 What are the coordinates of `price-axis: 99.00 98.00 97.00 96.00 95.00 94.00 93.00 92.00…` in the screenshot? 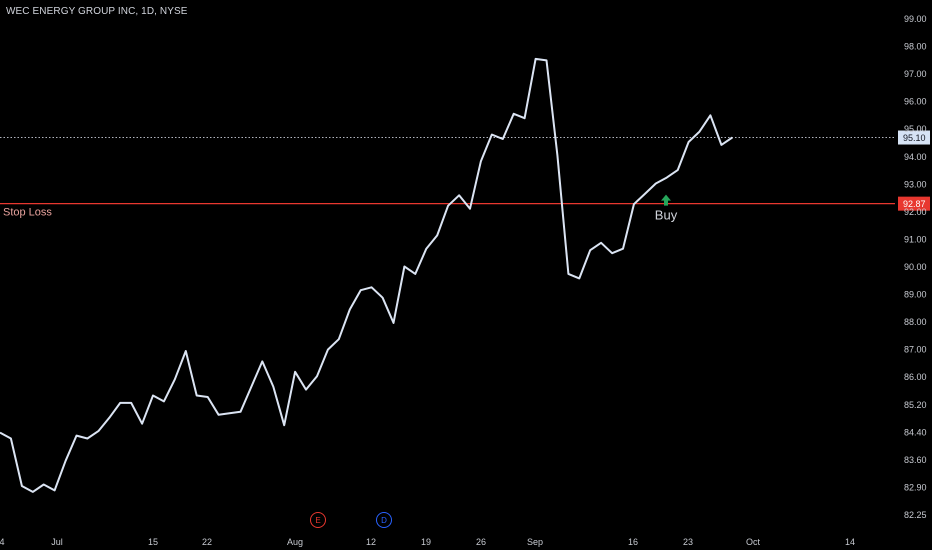 It's located at (915, 267).